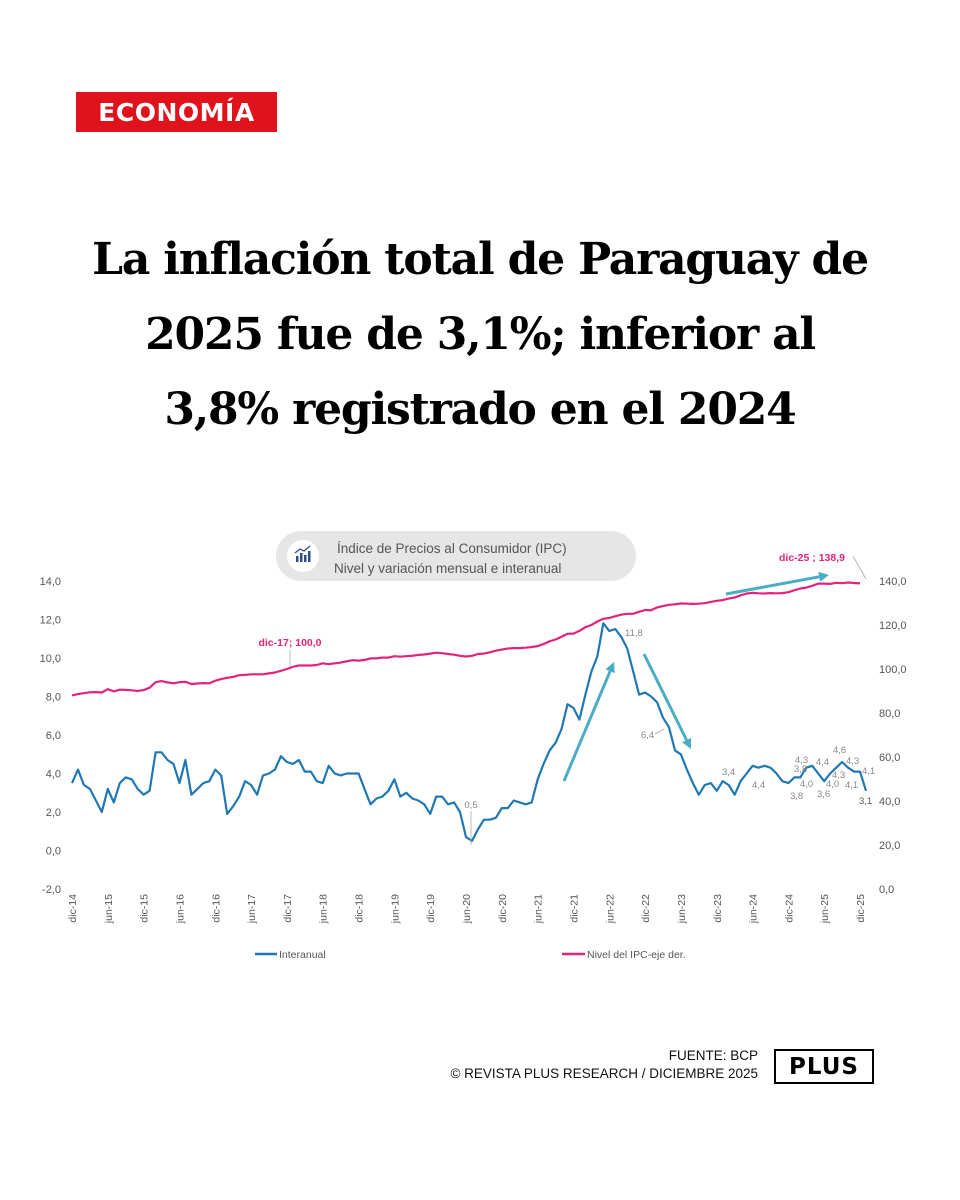 Image resolution: width=960 pixels, height=1200 pixels. What do you see at coordinates (713, 1055) in the screenshot?
I see `source-text: FUENTE: BCP` at bounding box center [713, 1055].